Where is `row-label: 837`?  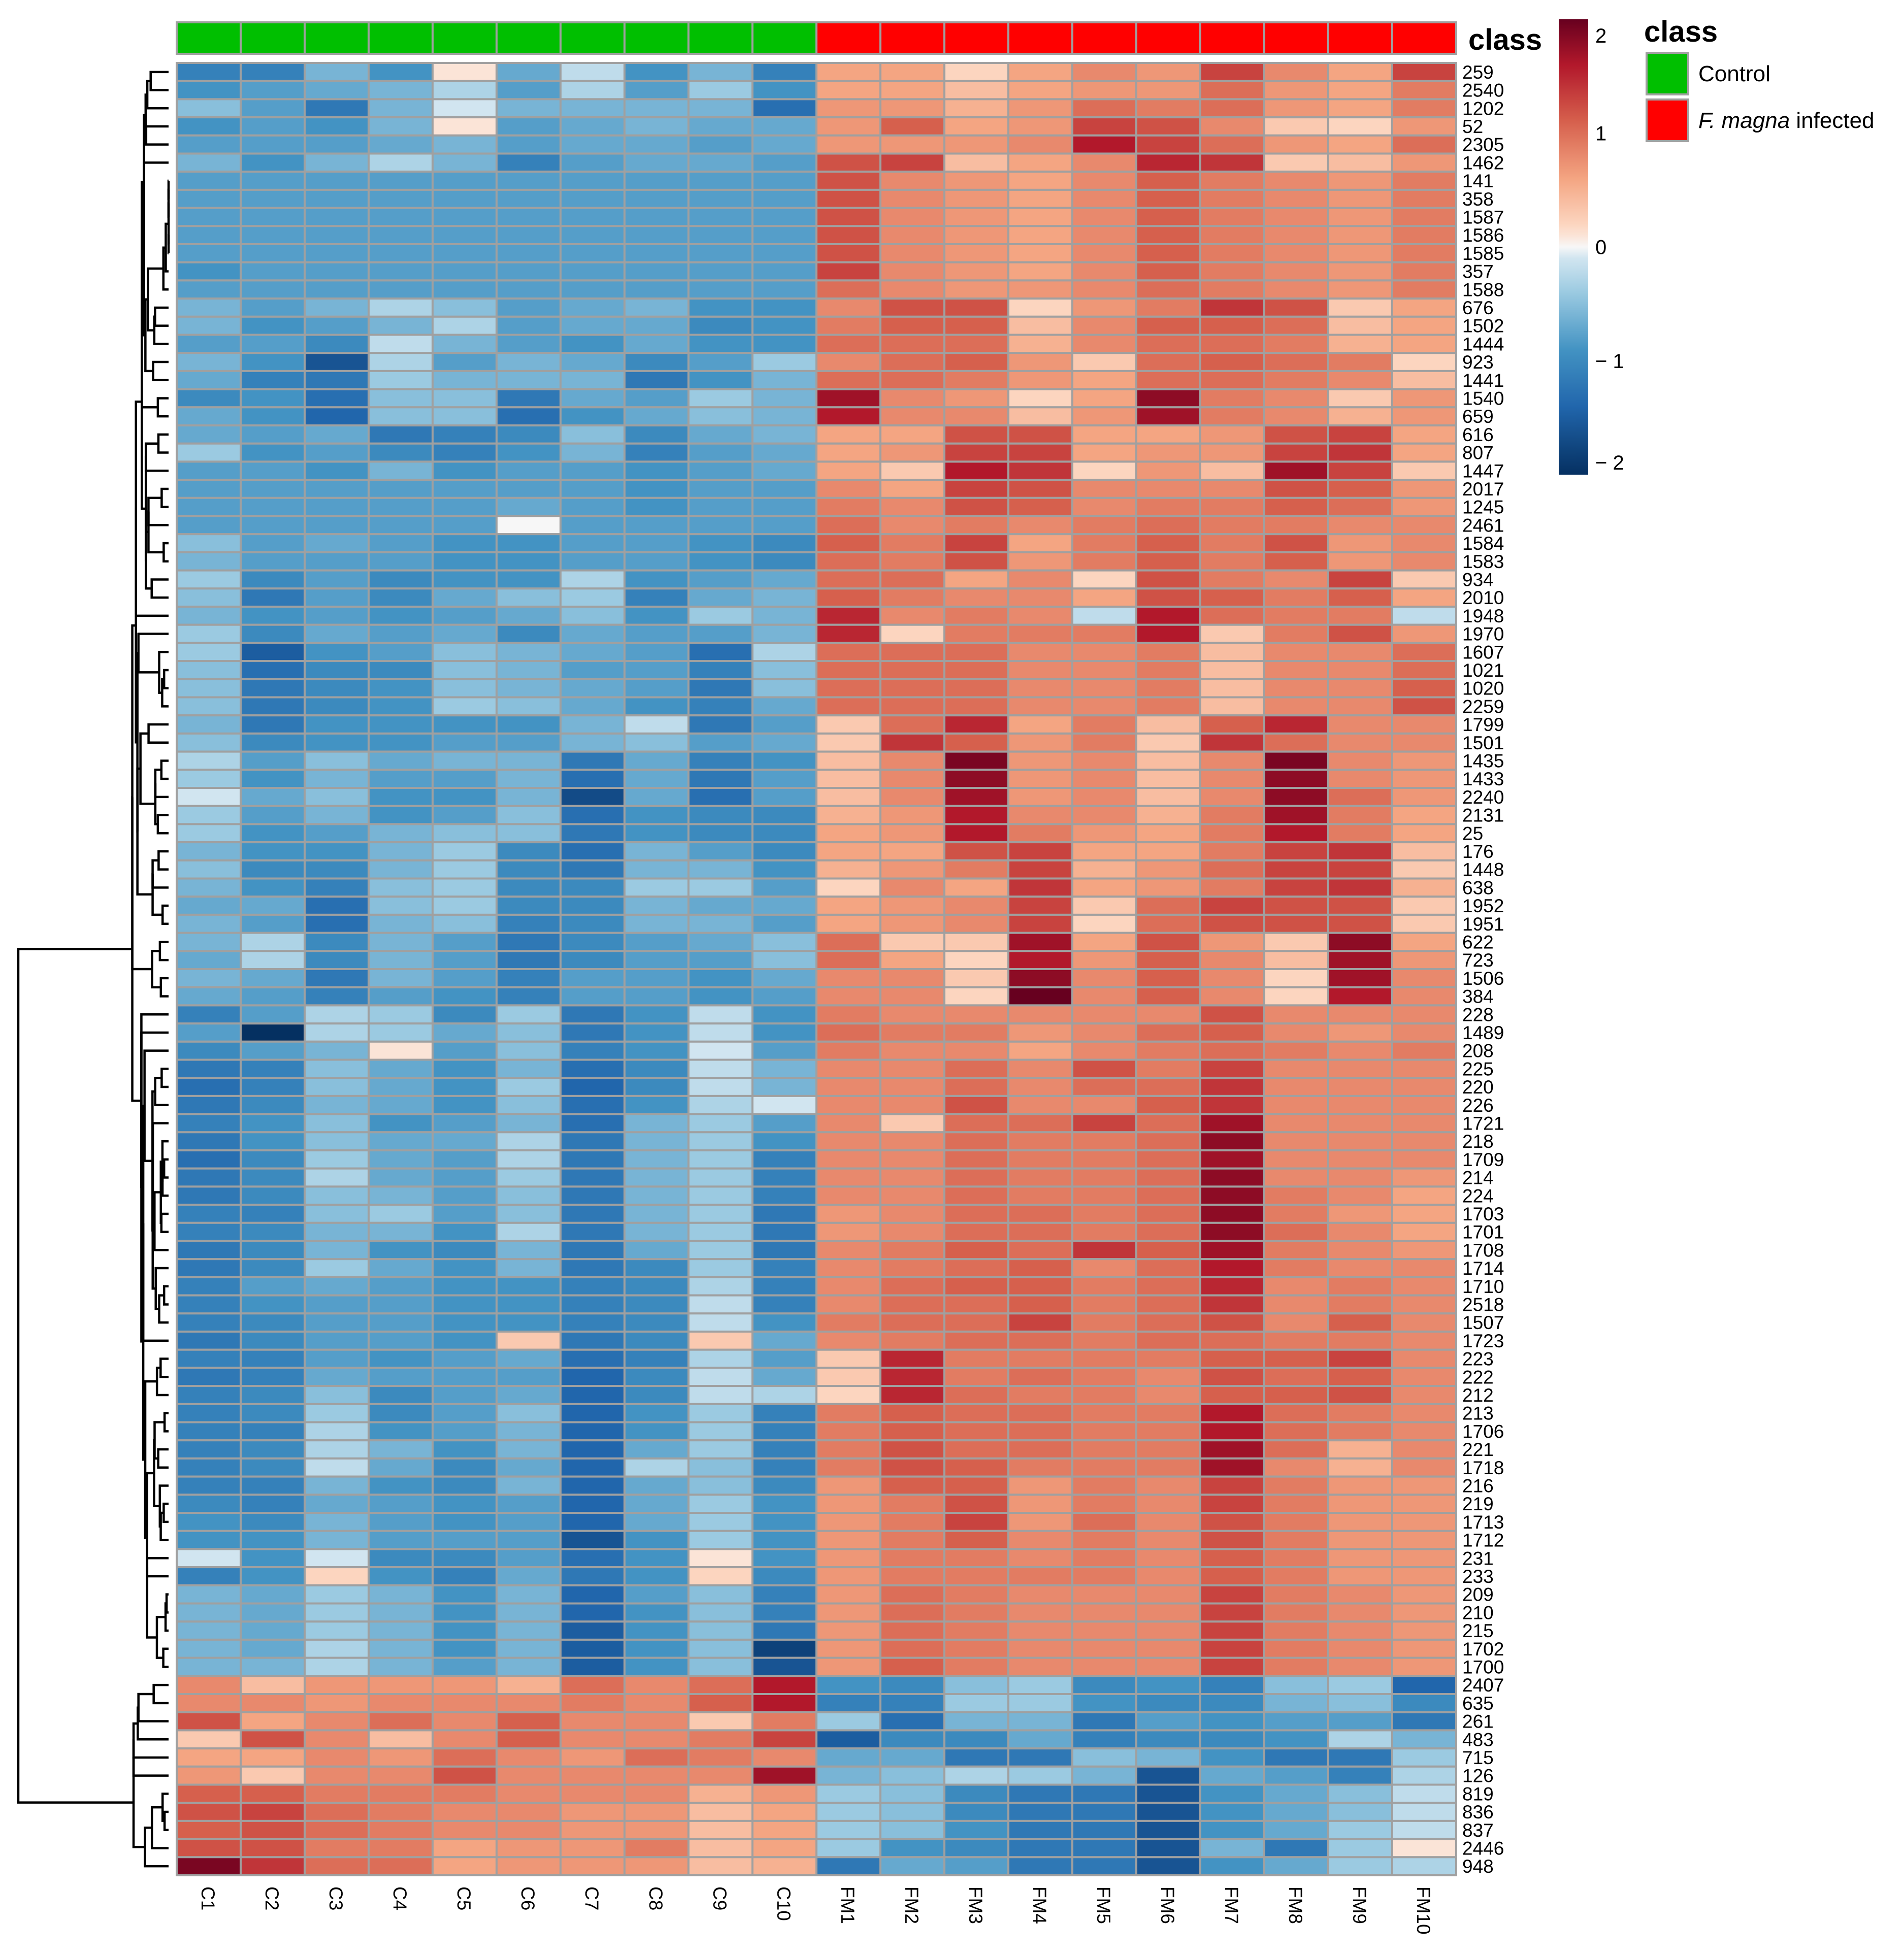 row-label: 837 is located at coordinates (1478, 1831).